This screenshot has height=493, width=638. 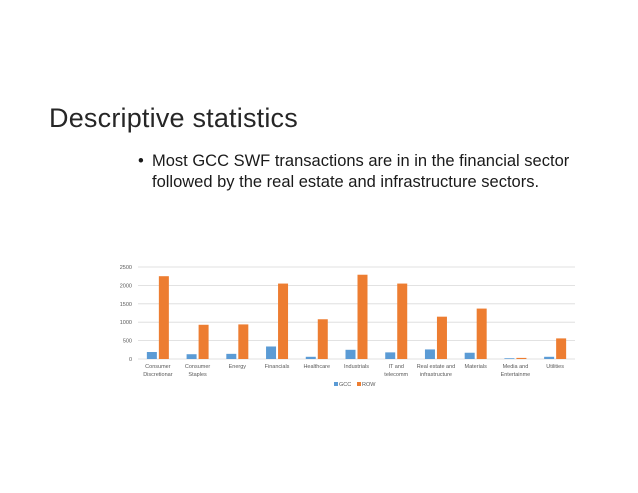 What do you see at coordinates (396, 375) in the screenshot?
I see `x-tick-label: telecomm` at bounding box center [396, 375].